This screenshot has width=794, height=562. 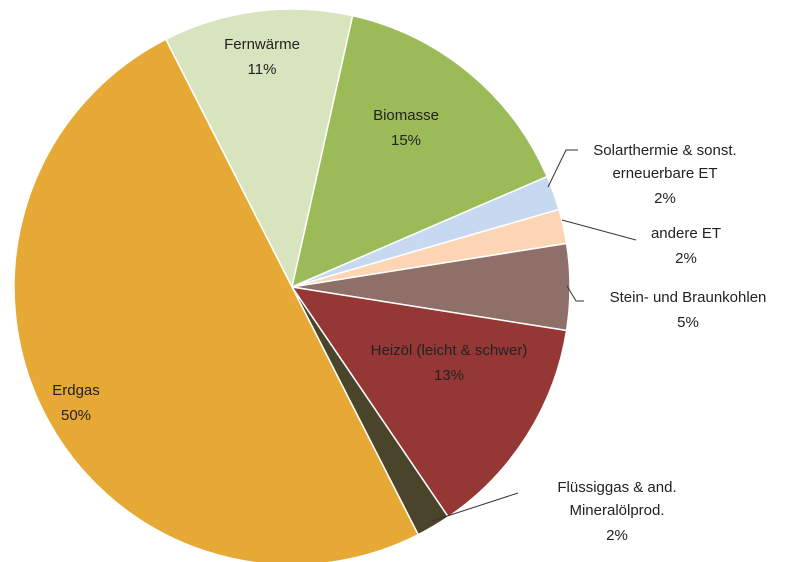 What do you see at coordinates (262, 69) in the screenshot?
I see `slice-value-label: 11%` at bounding box center [262, 69].